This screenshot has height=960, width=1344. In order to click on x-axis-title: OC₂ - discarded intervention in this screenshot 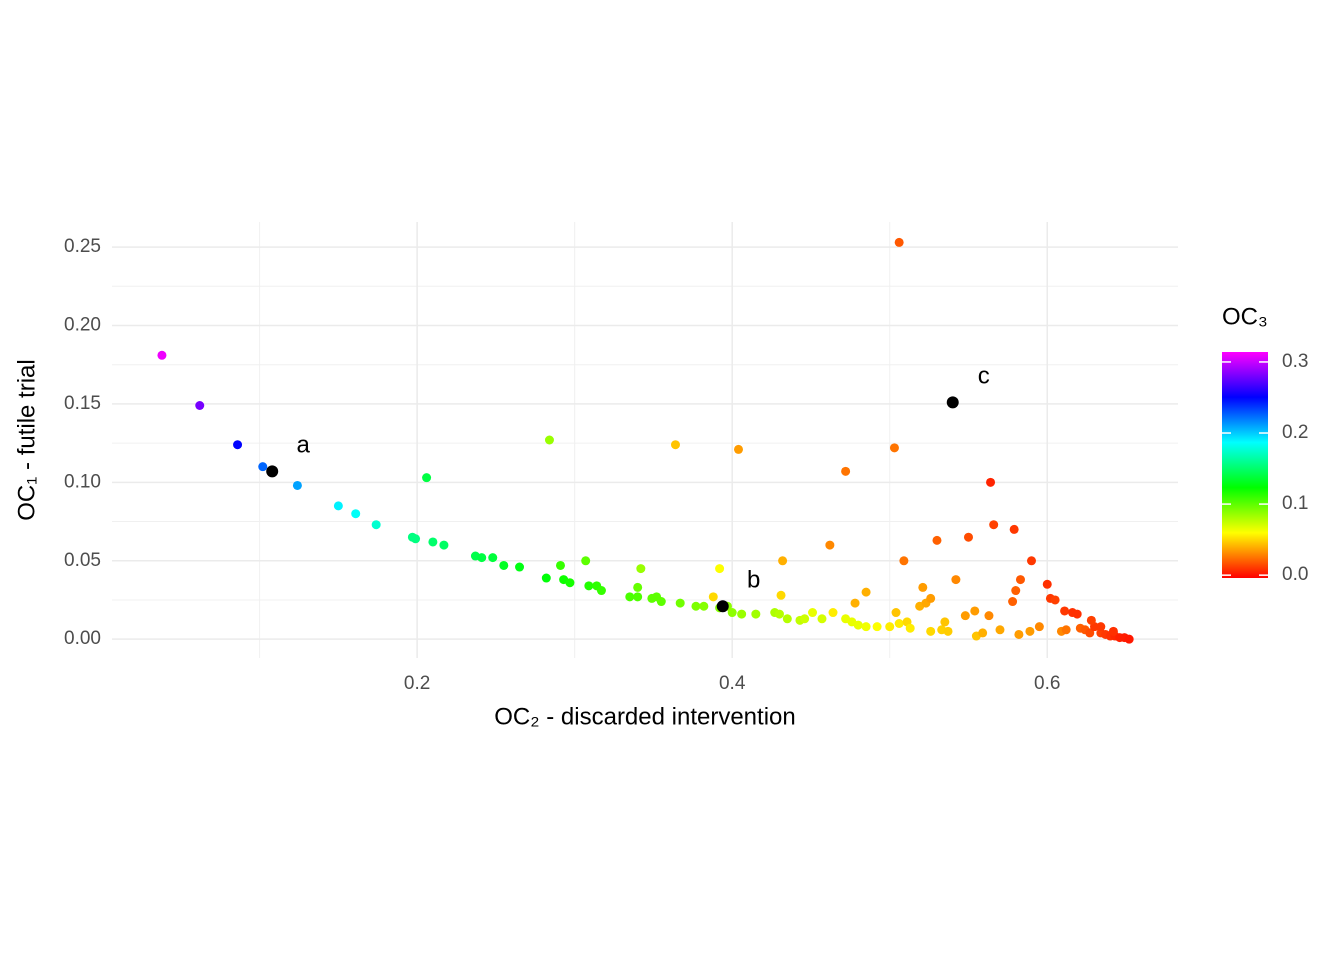, I will do `click(644, 716)`.